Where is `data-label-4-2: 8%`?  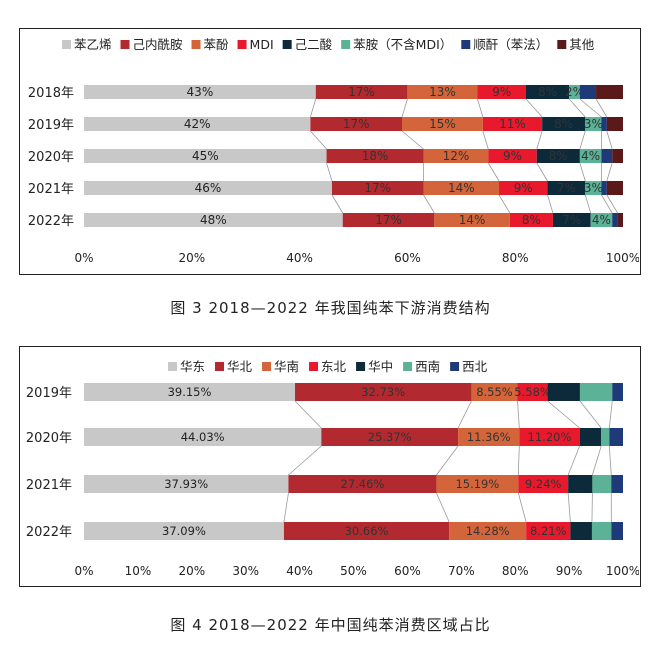 data-label-4-2: 8% is located at coordinates (558, 156).